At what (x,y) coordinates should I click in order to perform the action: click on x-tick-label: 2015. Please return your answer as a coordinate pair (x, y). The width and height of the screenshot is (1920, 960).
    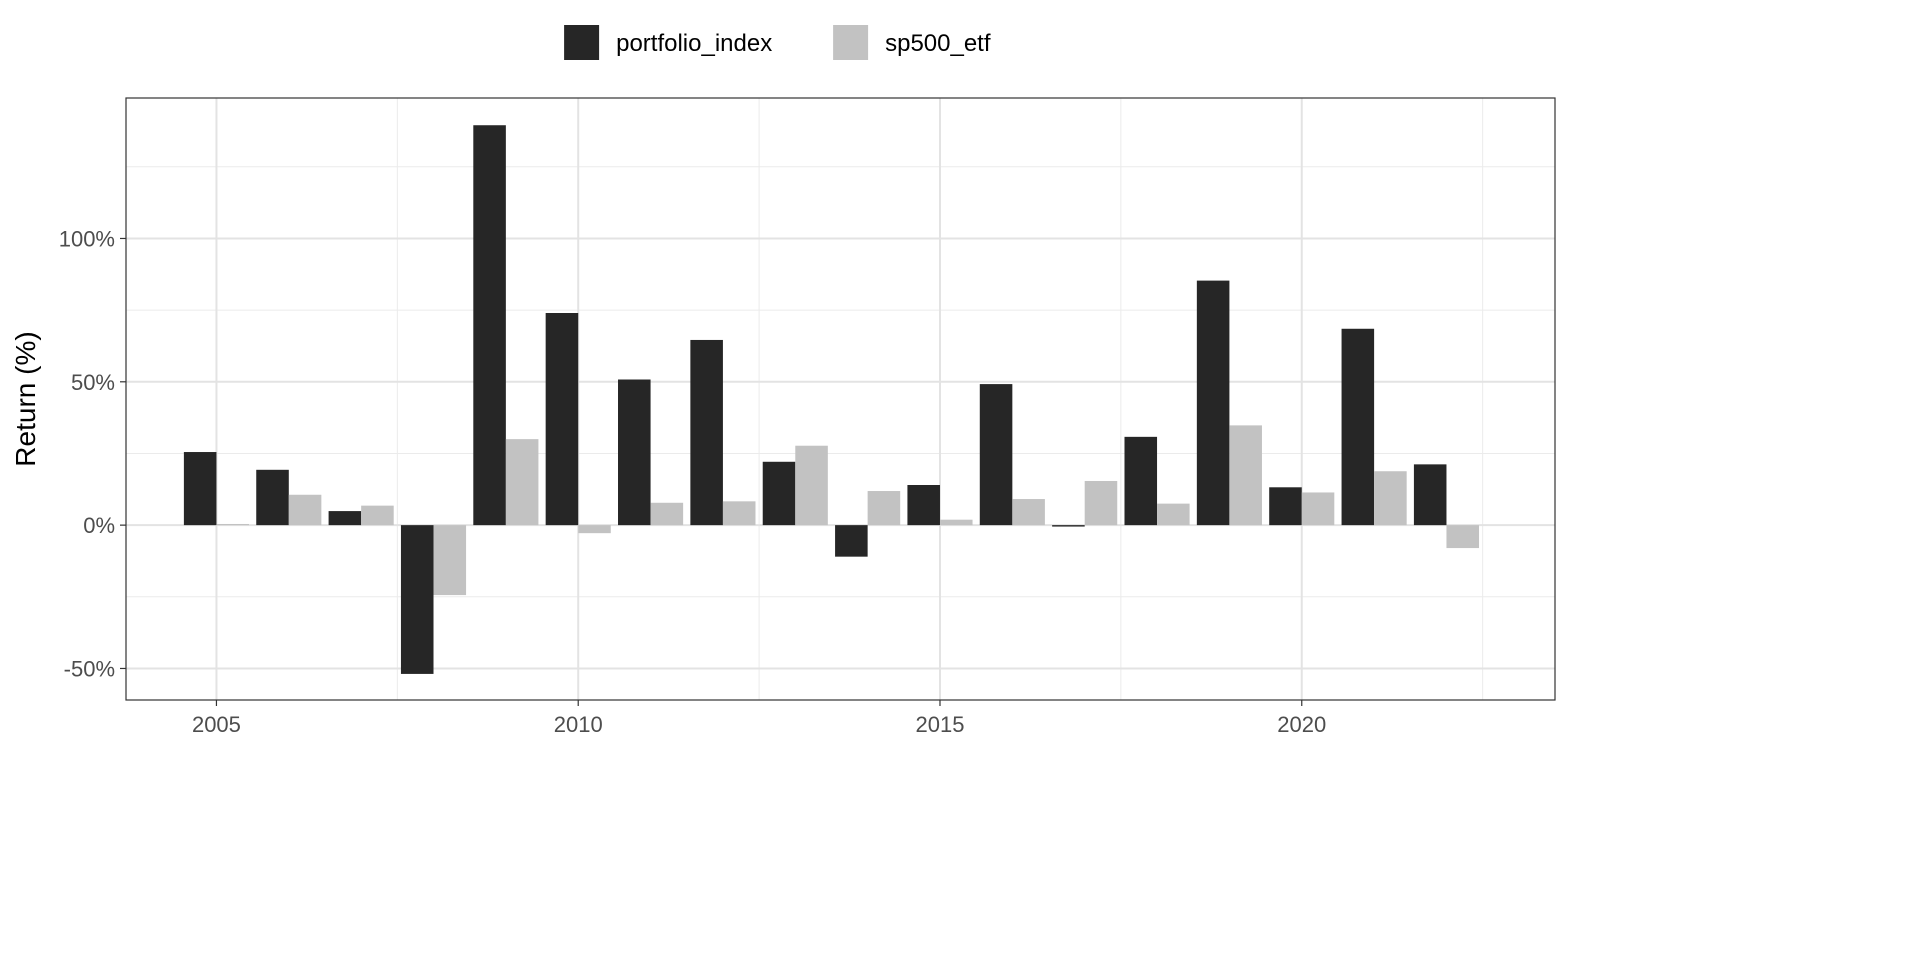
    Looking at the image, I should click on (940, 724).